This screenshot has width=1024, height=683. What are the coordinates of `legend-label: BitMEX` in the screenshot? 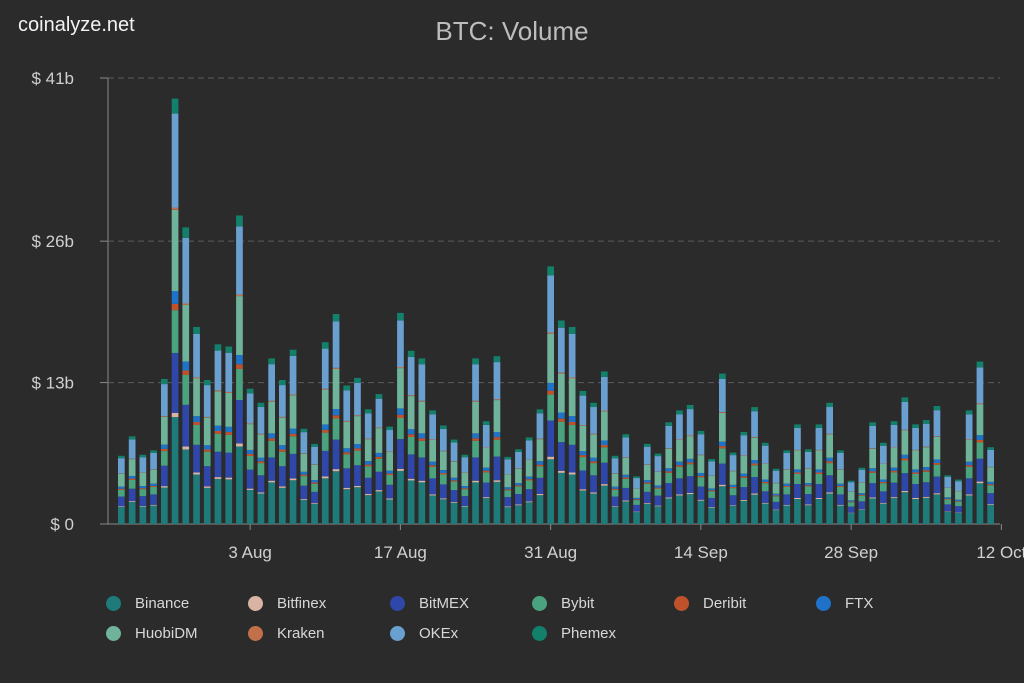 It's located at (444, 603).